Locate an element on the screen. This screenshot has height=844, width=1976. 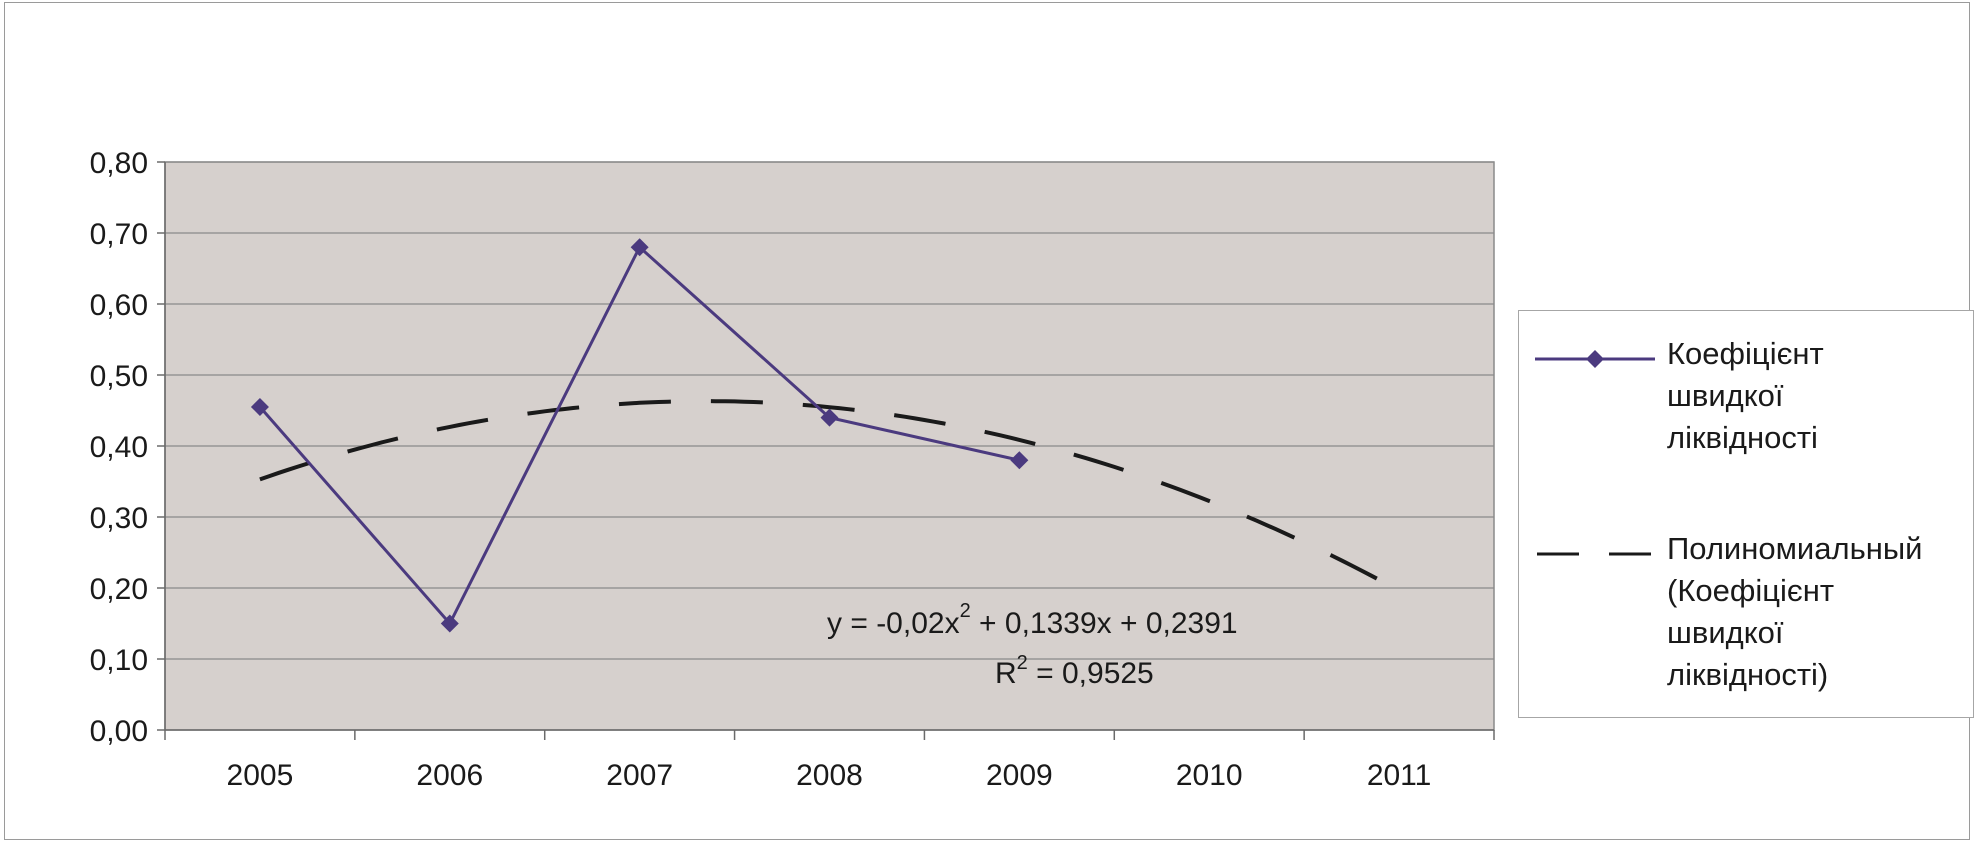
x-tick-label: 2011 is located at coordinates (1399, 775).